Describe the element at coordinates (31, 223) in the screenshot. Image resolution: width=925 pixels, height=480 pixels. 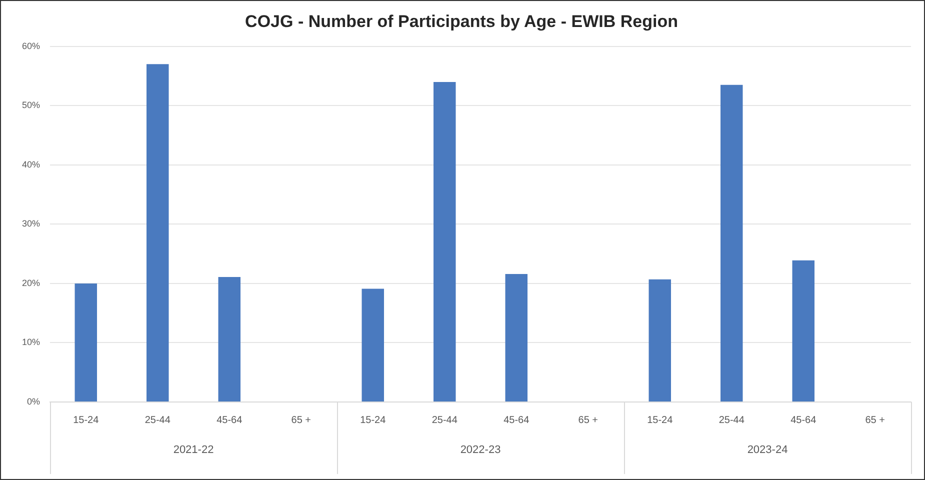
I see `y-tick-label: 30%` at that location.